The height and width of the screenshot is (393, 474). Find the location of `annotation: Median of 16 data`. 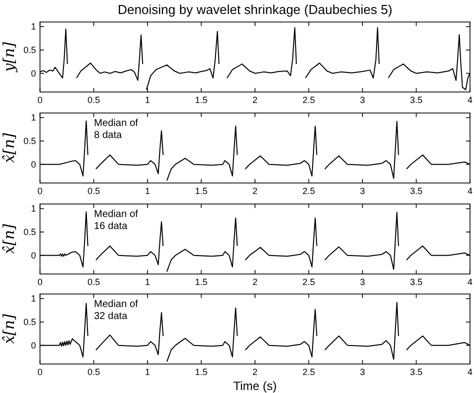

annotation: Median of 16 data is located at coordinates (116, 220).